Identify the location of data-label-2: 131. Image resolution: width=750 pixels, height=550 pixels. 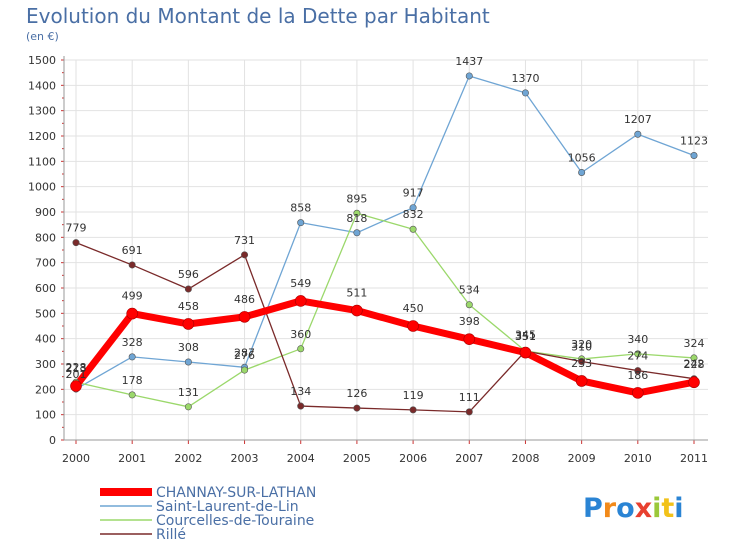
(188, 392).